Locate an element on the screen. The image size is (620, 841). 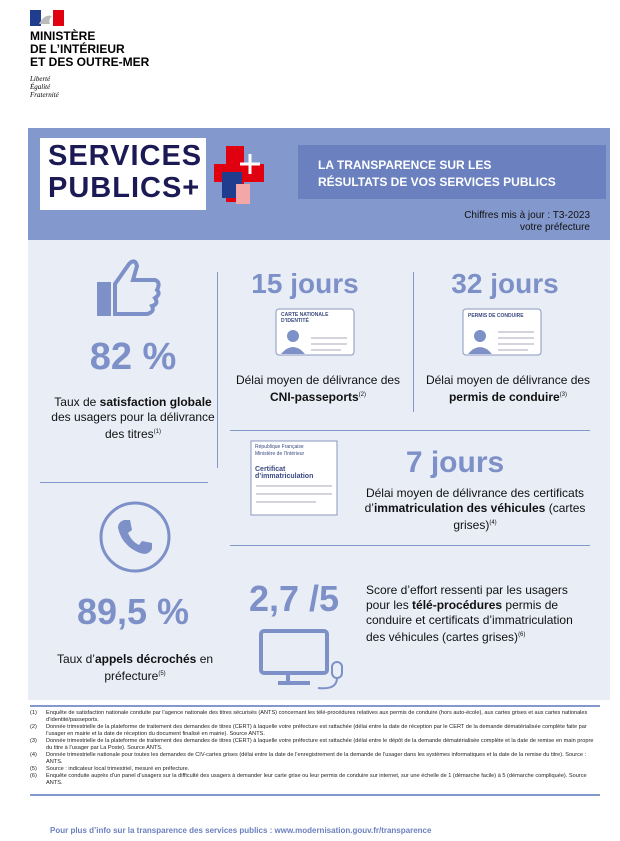
footnote-ref: (1) is located at coordinates (157, 432).